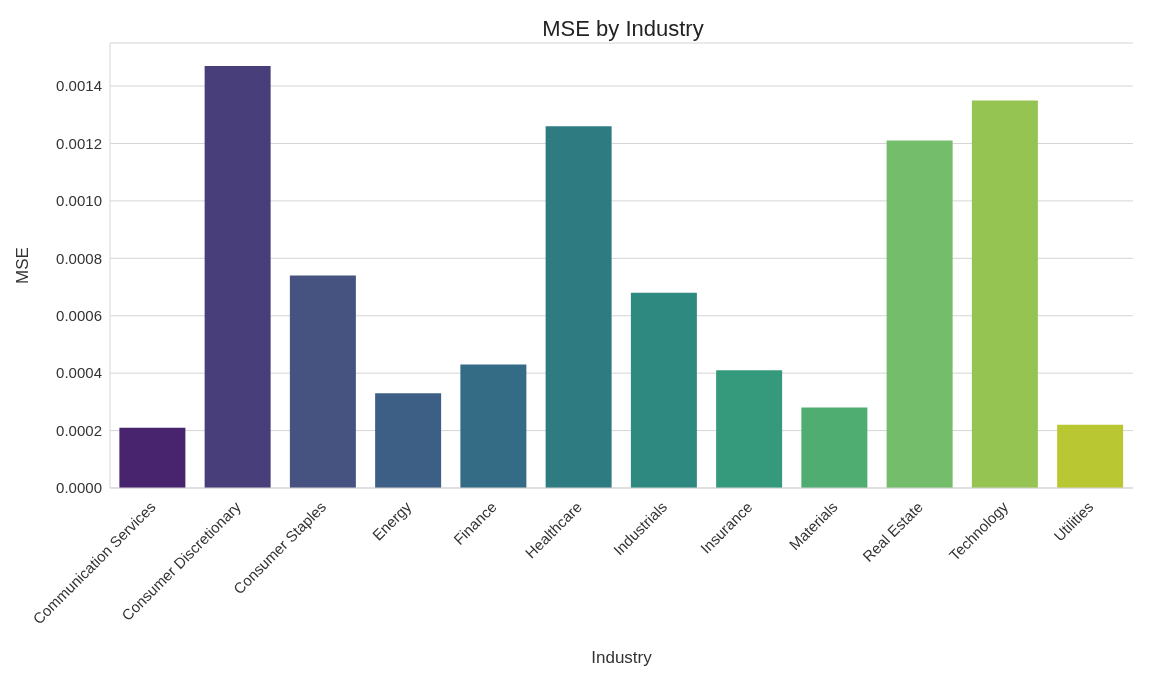 Image resolution: width=1151 pixels, height=686 pixels. What do you see at coordinates (79, 86) in the screenshot?
I see `y-tick-label: 0.0014` at bounding box center [79, 86].